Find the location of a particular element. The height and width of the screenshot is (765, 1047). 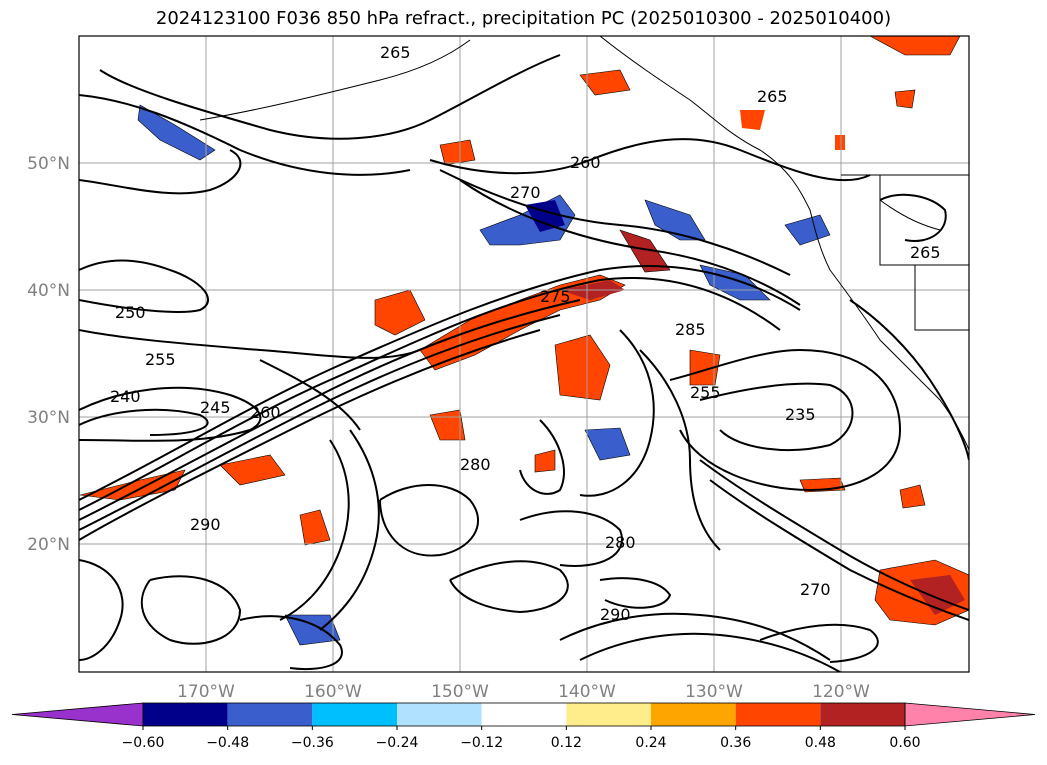

colorbar-tick-label: −0.12 is located at coordinates (481, 743).